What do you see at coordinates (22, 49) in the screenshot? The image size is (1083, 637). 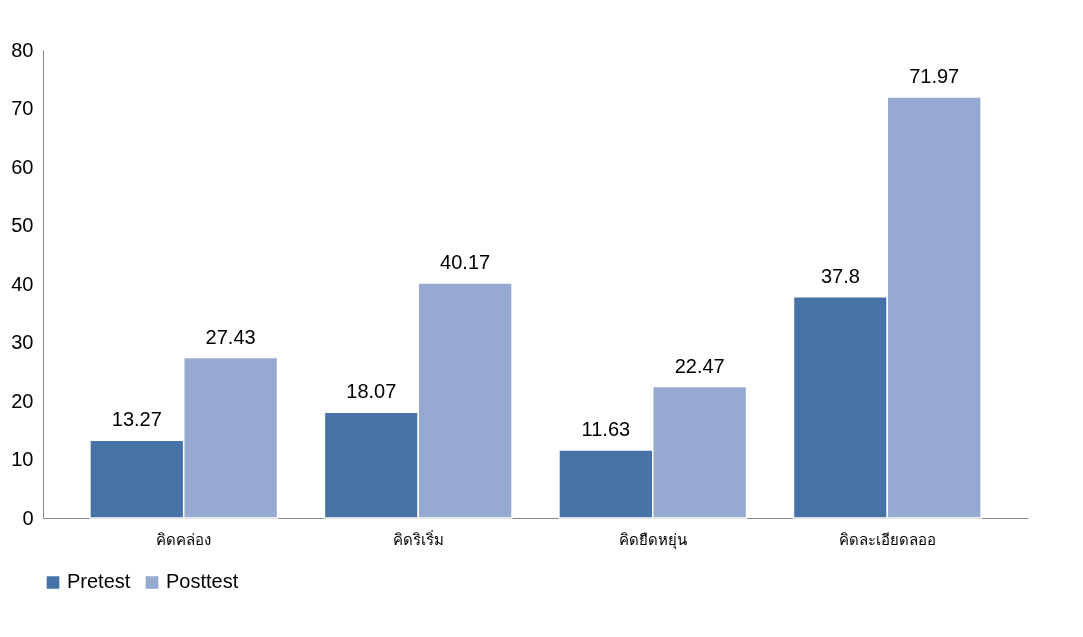 I see `y-tick-label: 80` at bounding box center [22, 49].